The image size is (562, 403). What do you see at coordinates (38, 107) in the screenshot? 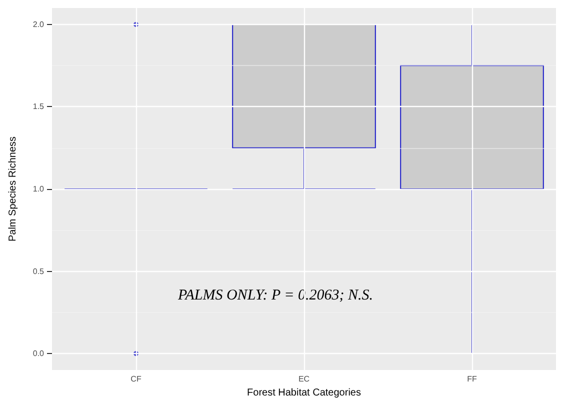
I see `y-tick-label: 1.5` at bounding box center [38, 107].